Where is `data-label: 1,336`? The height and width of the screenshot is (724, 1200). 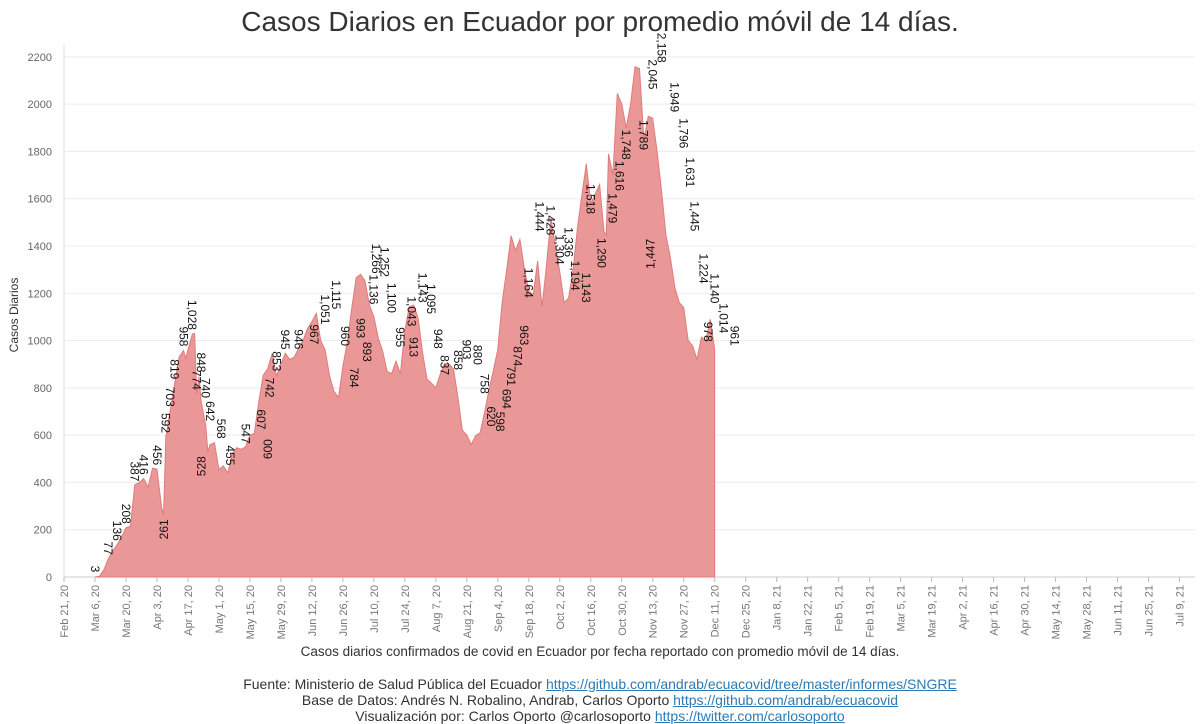 data-label: 1,336 is located at coordinates (568, 242).